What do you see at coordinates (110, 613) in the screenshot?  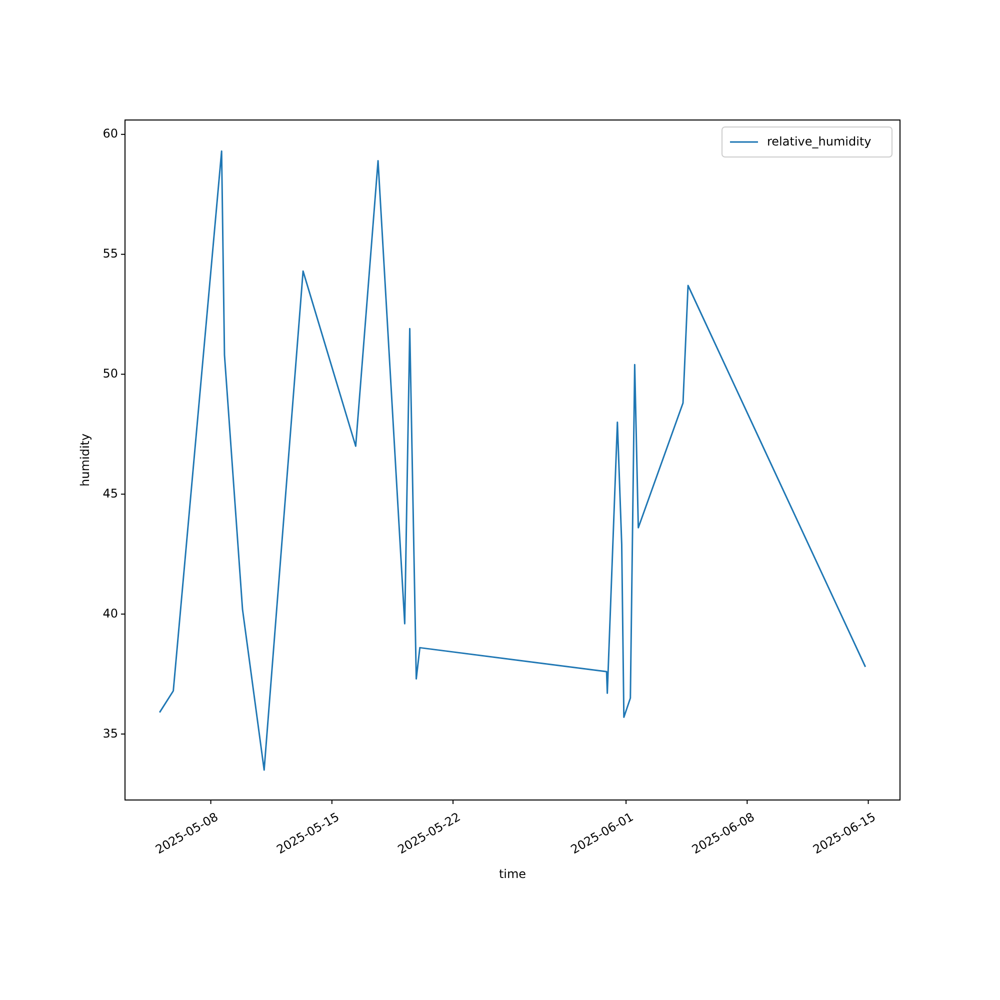 I see `y-tick-label: 40` at bounding box center [110, 613].